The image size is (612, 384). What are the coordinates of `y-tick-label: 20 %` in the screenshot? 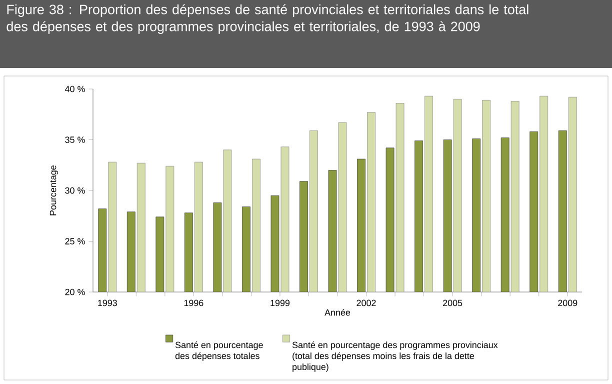 It's located at (75, 292).